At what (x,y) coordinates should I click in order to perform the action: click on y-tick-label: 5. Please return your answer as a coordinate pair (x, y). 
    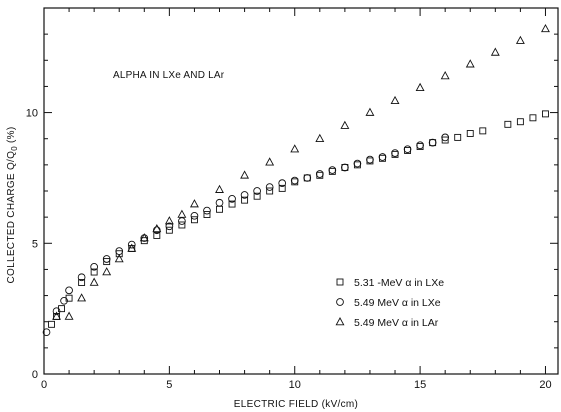
    Looking at the image, I should click on (35, 244).